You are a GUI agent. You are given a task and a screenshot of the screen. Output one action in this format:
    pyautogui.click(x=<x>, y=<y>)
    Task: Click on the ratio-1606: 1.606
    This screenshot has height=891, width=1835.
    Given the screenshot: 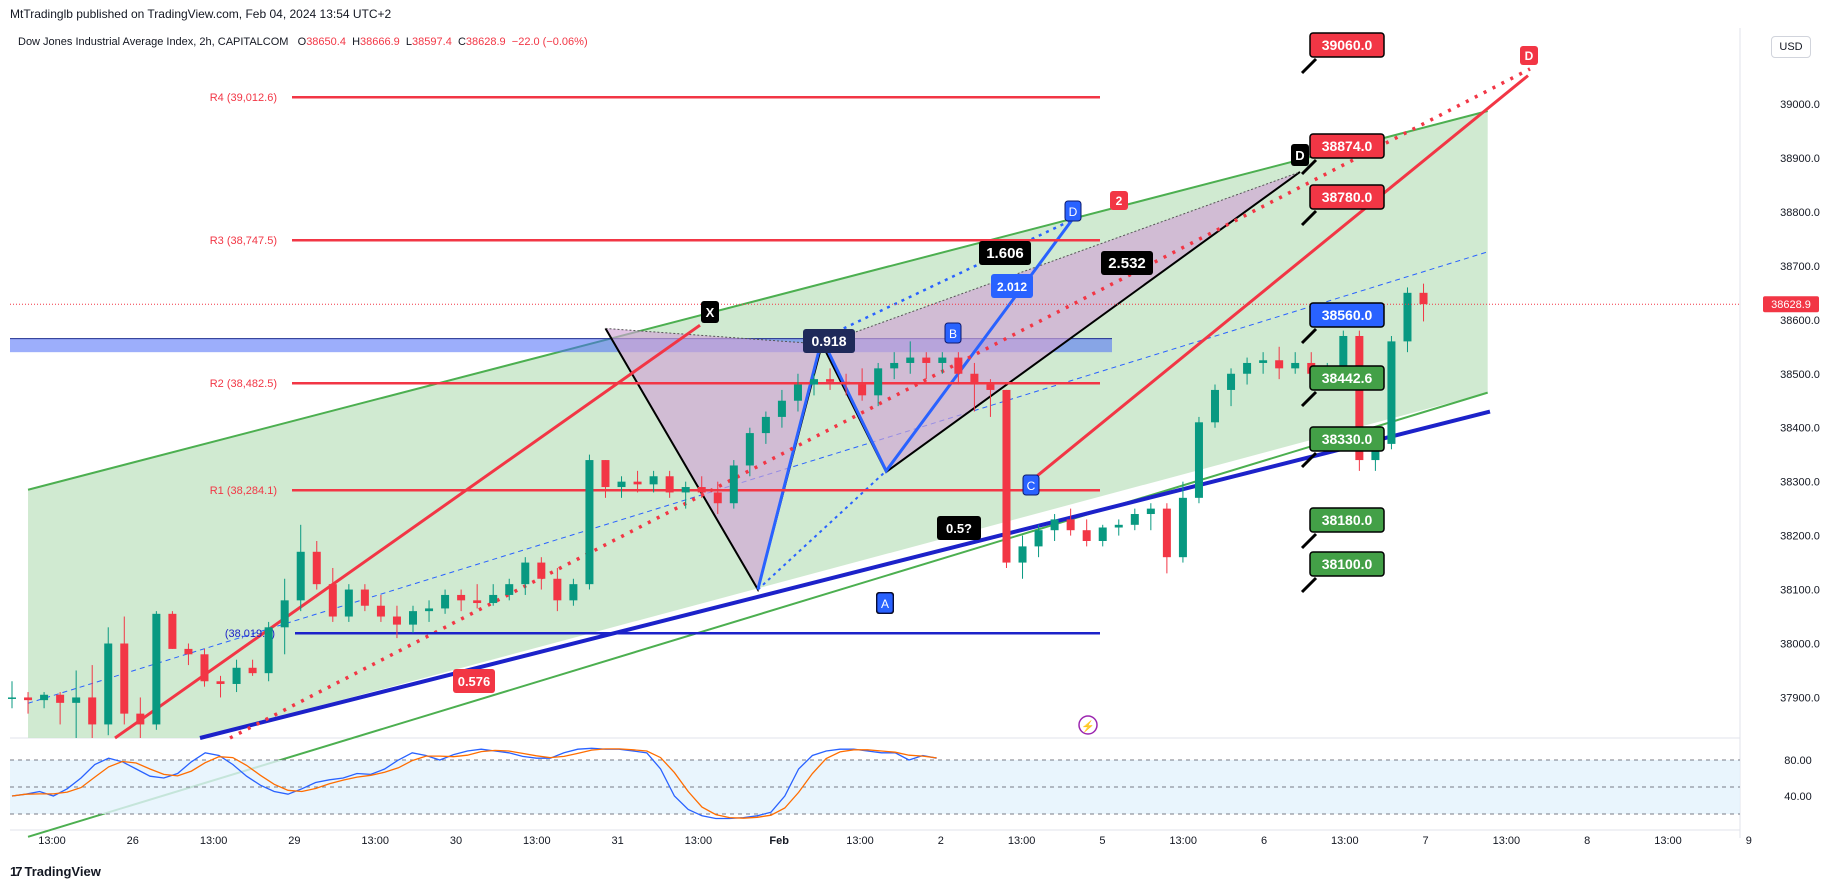 What is the action you would take?
    pyautogui.click(x=1005, y=253)
    